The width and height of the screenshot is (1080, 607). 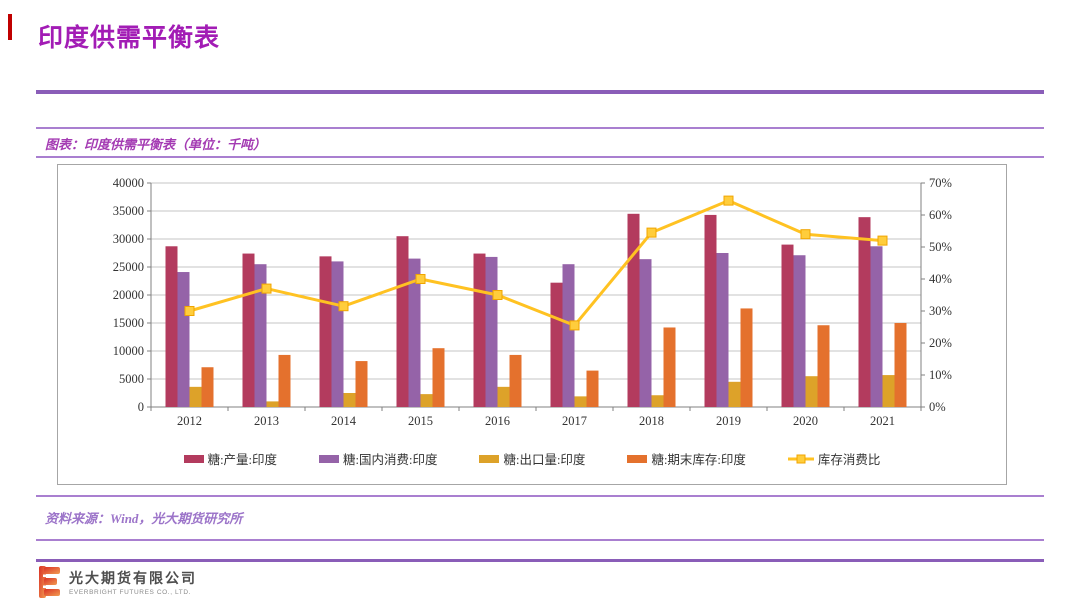 What do you see at coordinates (337, 334) in the screenshot?
I see `bar-series1-2014` at bounding box center [337, 334].